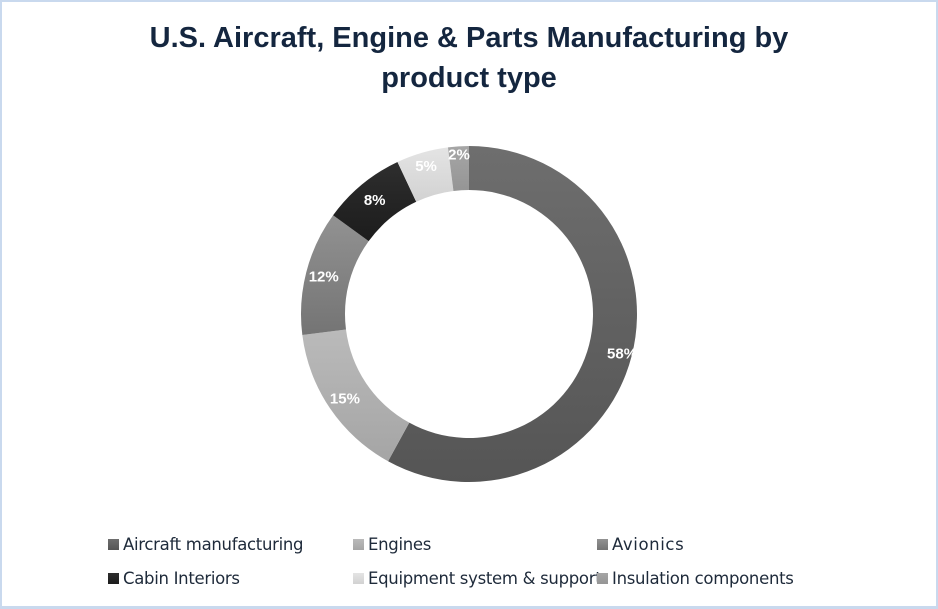  I want to click on slice-label-insulation-components: 2%, so click(459, 154).